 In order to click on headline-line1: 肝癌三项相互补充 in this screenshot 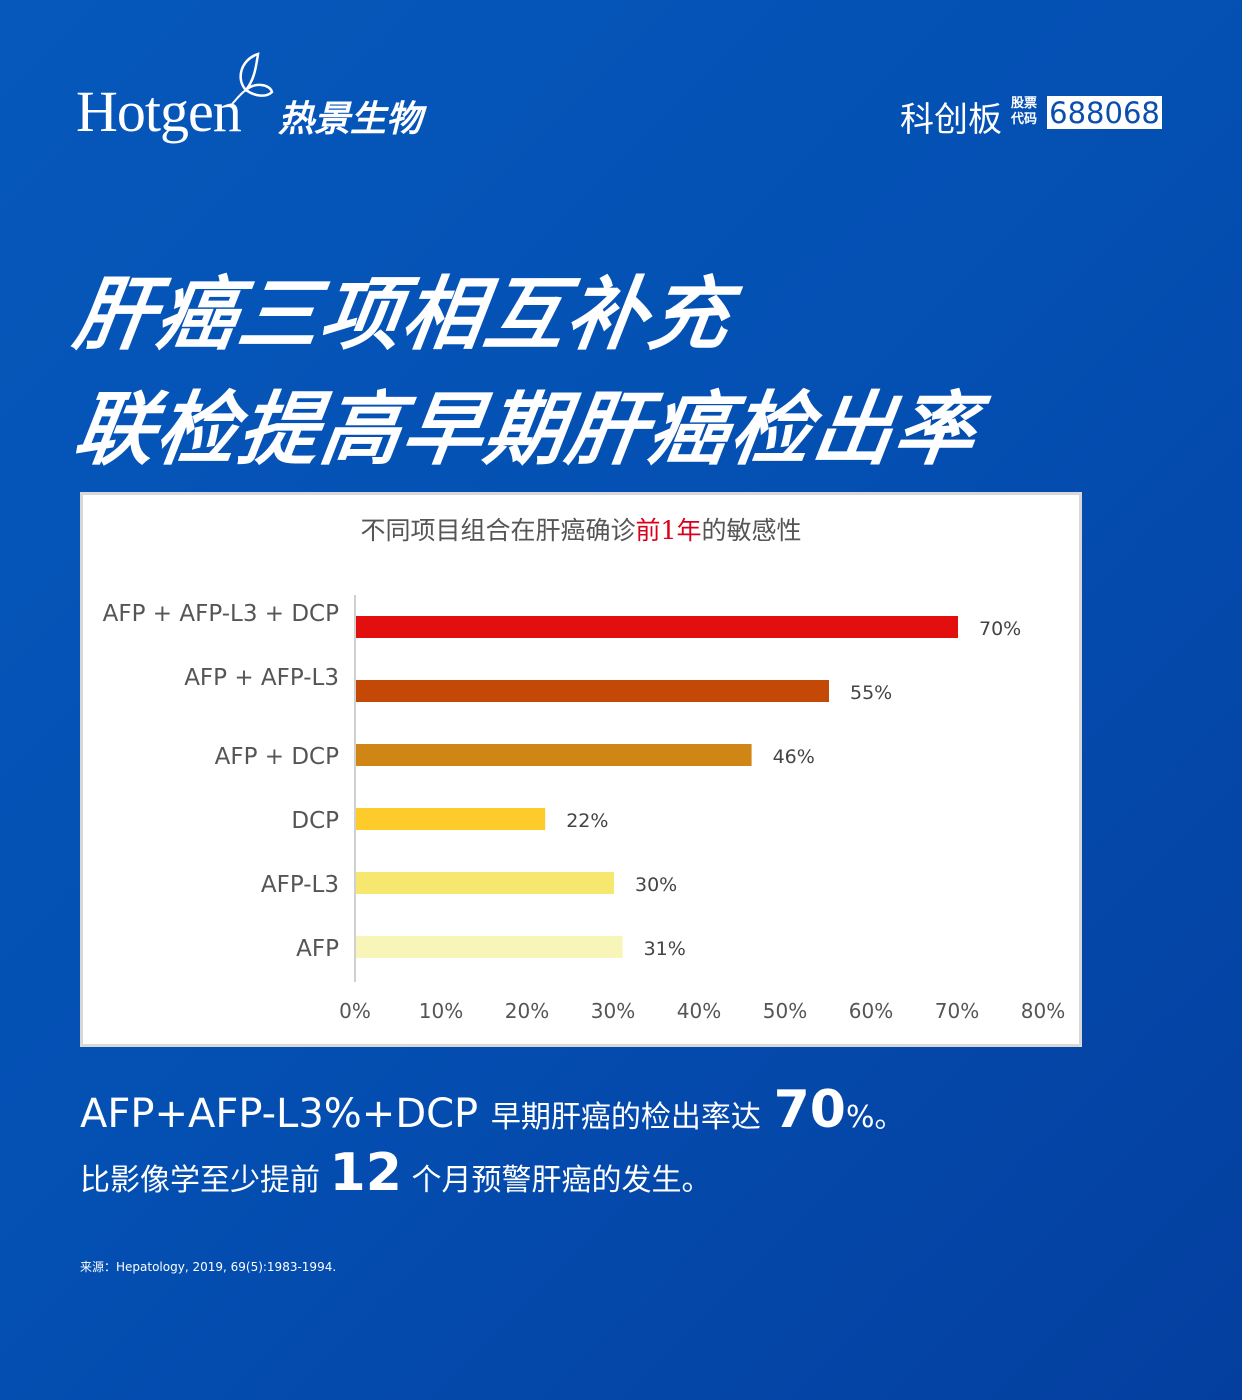, I will do `click(403, 314)`.